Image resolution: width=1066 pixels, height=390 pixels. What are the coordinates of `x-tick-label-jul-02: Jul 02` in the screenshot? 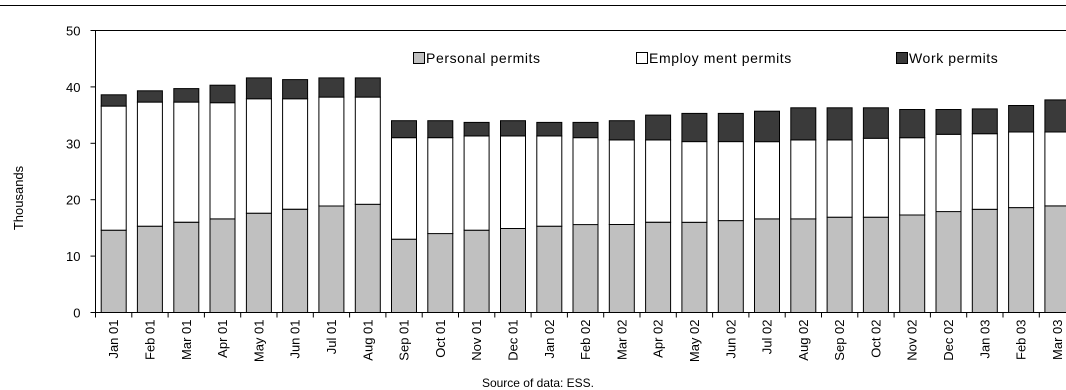 It's located at (767, 337).